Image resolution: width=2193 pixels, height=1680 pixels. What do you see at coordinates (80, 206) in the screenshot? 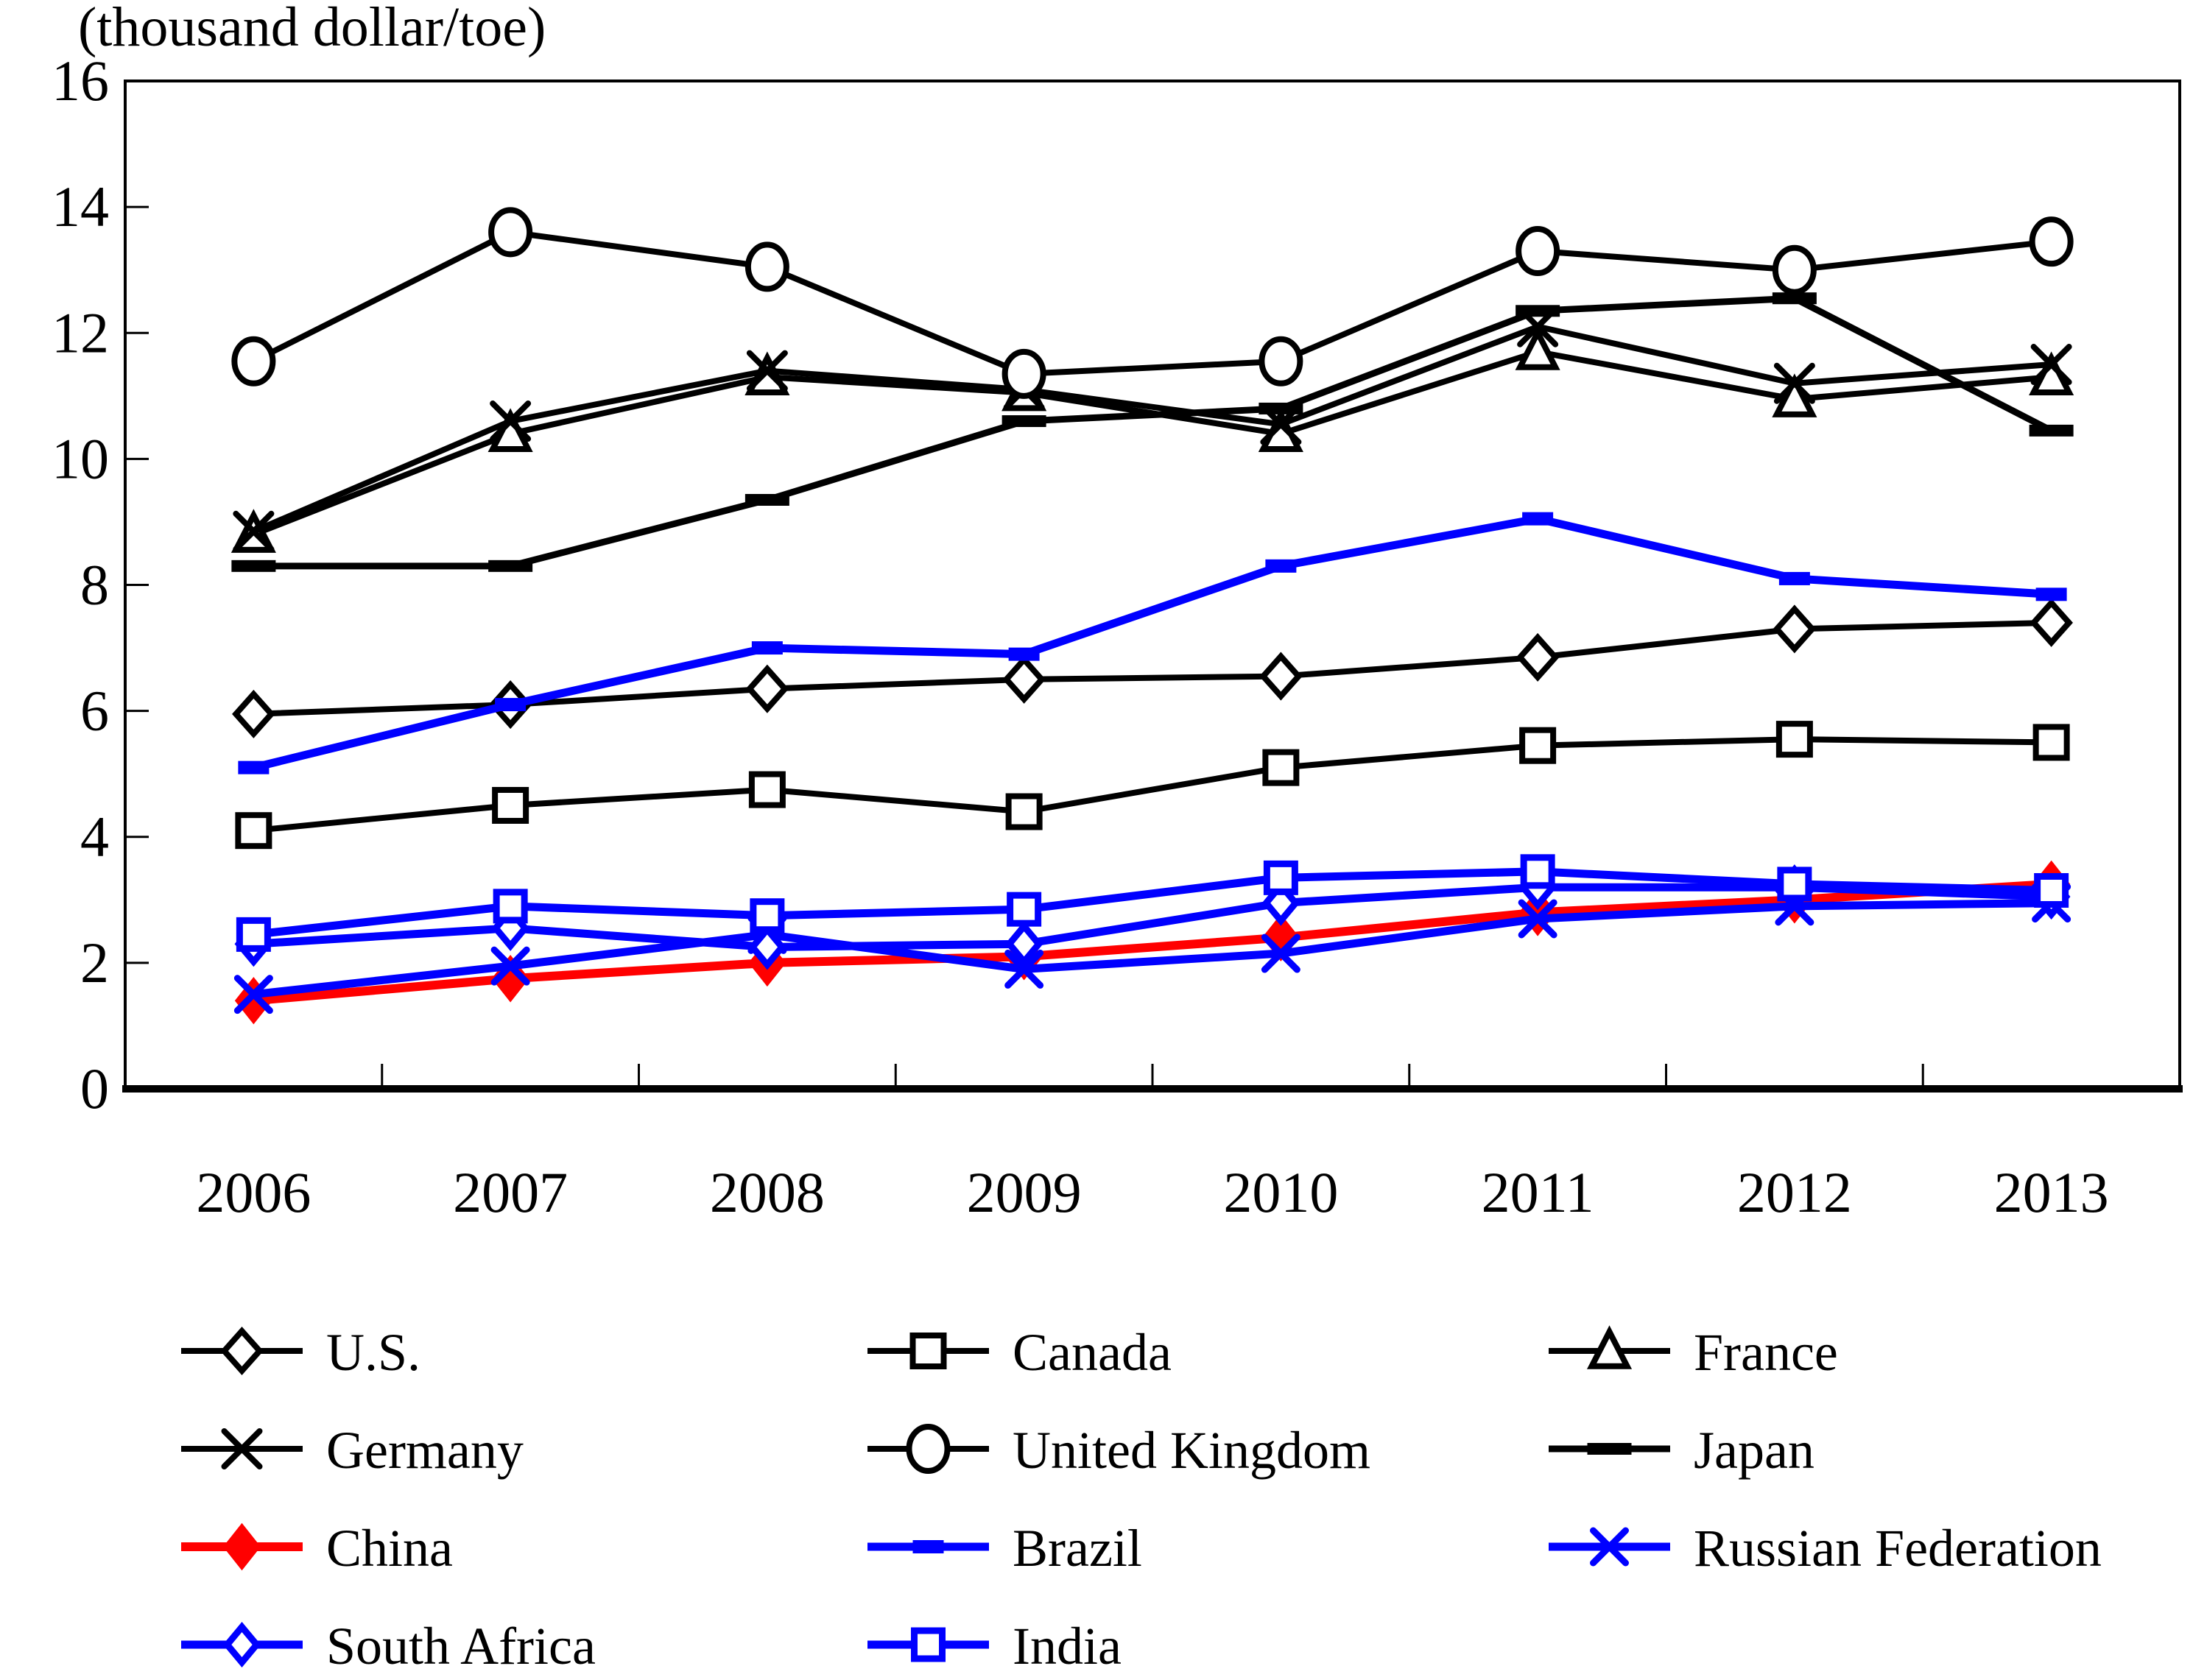
I see `y-tick-label: 14` at bounding box center [80, 206].